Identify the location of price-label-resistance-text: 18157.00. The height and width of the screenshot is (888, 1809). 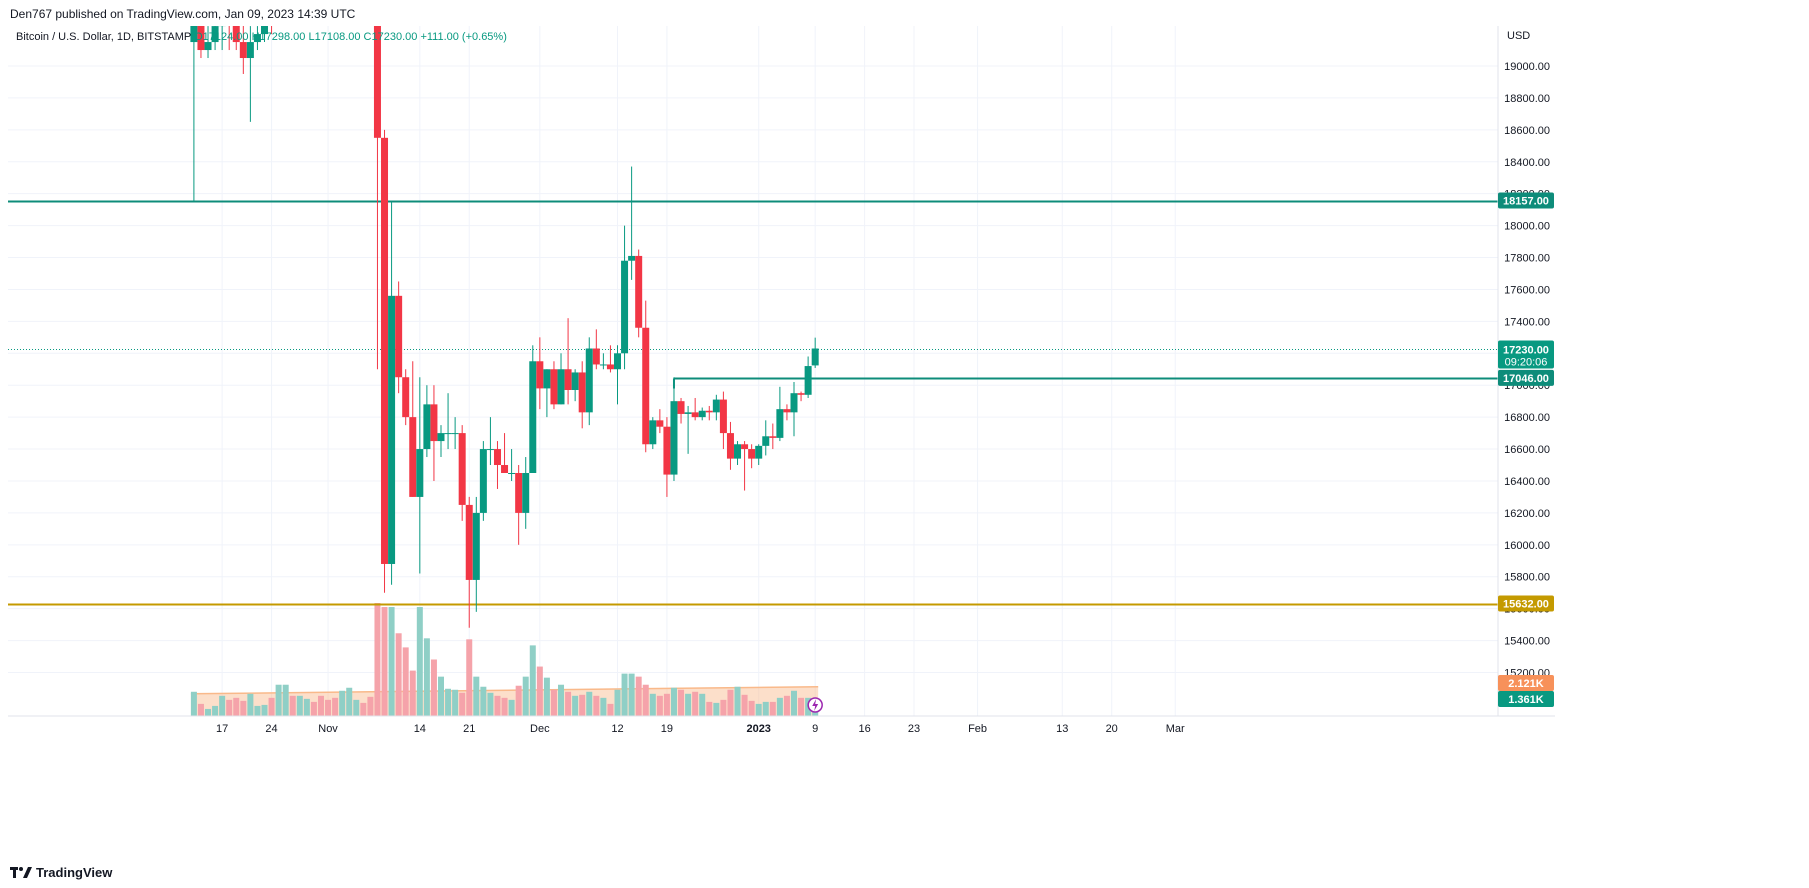
(1526, 202).